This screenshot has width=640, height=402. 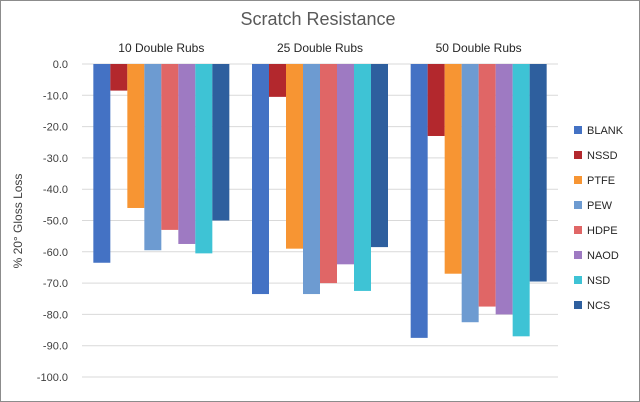 What do you see at coordinates (602, 231) in the screenshot?
I see `legend-label: HDPE` at bounding box center [602, 231].